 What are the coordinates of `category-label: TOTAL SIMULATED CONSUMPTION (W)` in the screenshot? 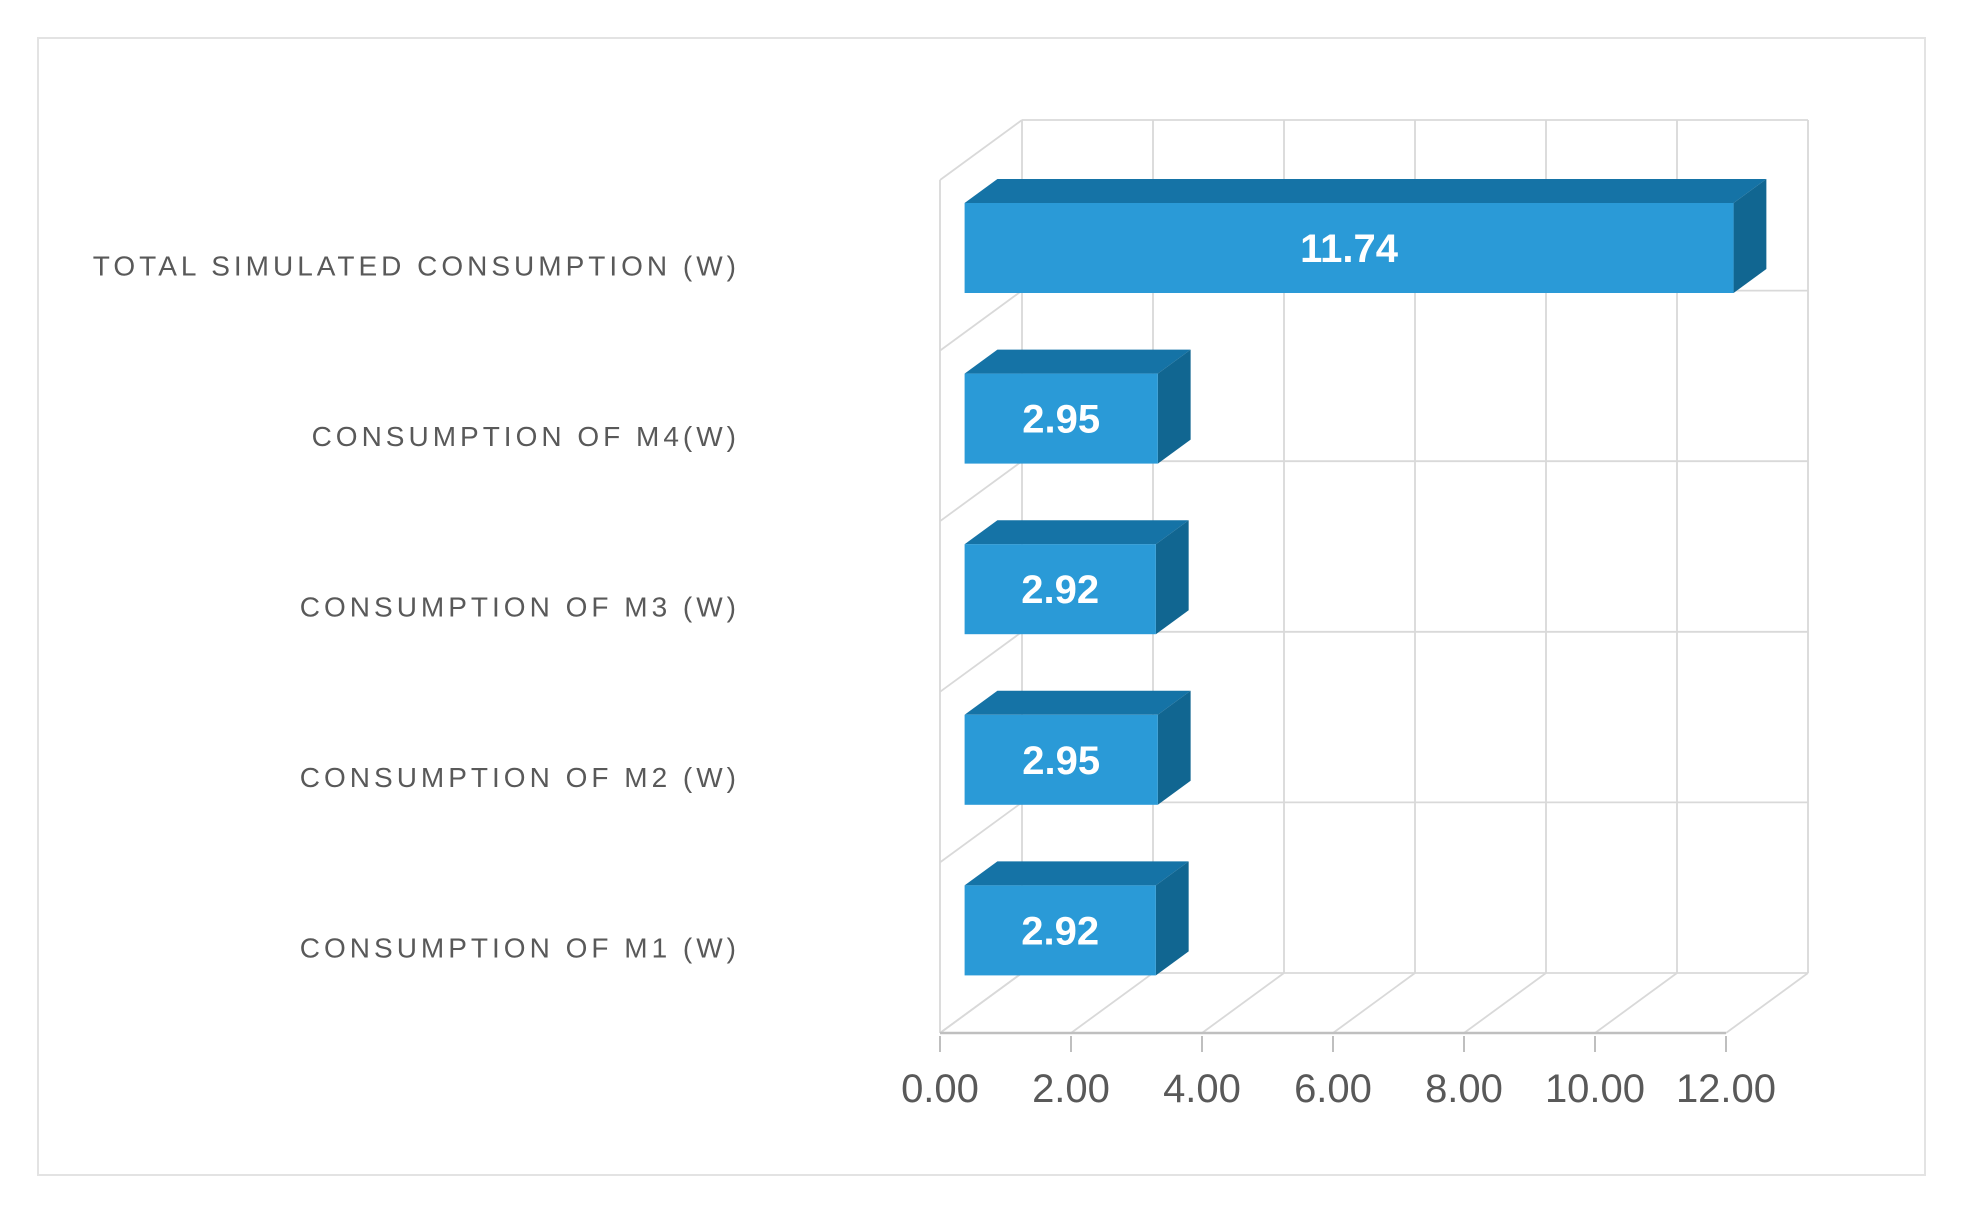 It's located at (416, 265).